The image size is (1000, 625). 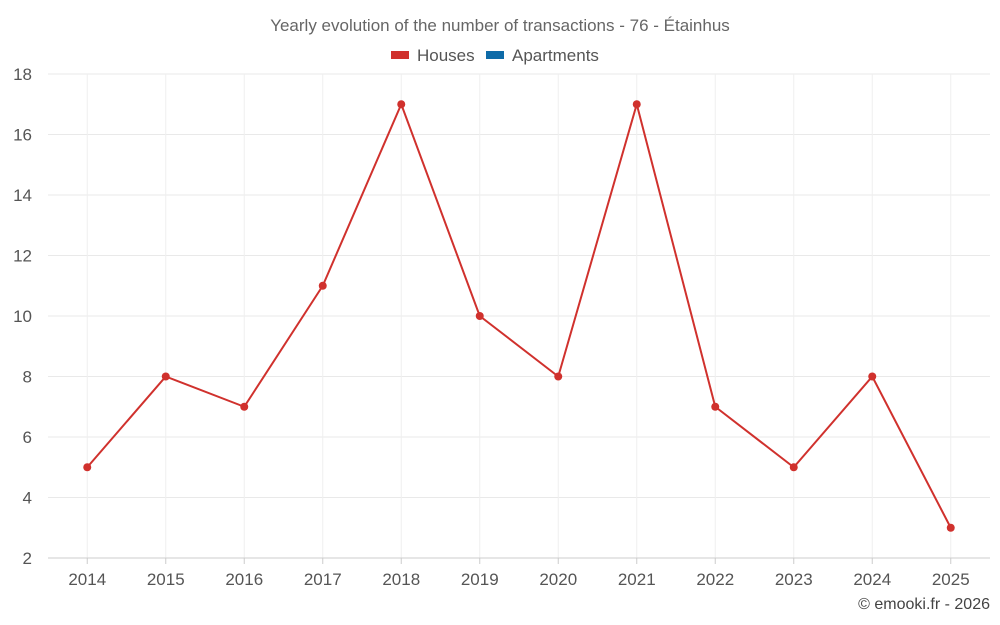 What do you see at coordinates (637, 579) in the screenshot?
I see `x-tick-label: 2021` at bounding box center [637, 579].